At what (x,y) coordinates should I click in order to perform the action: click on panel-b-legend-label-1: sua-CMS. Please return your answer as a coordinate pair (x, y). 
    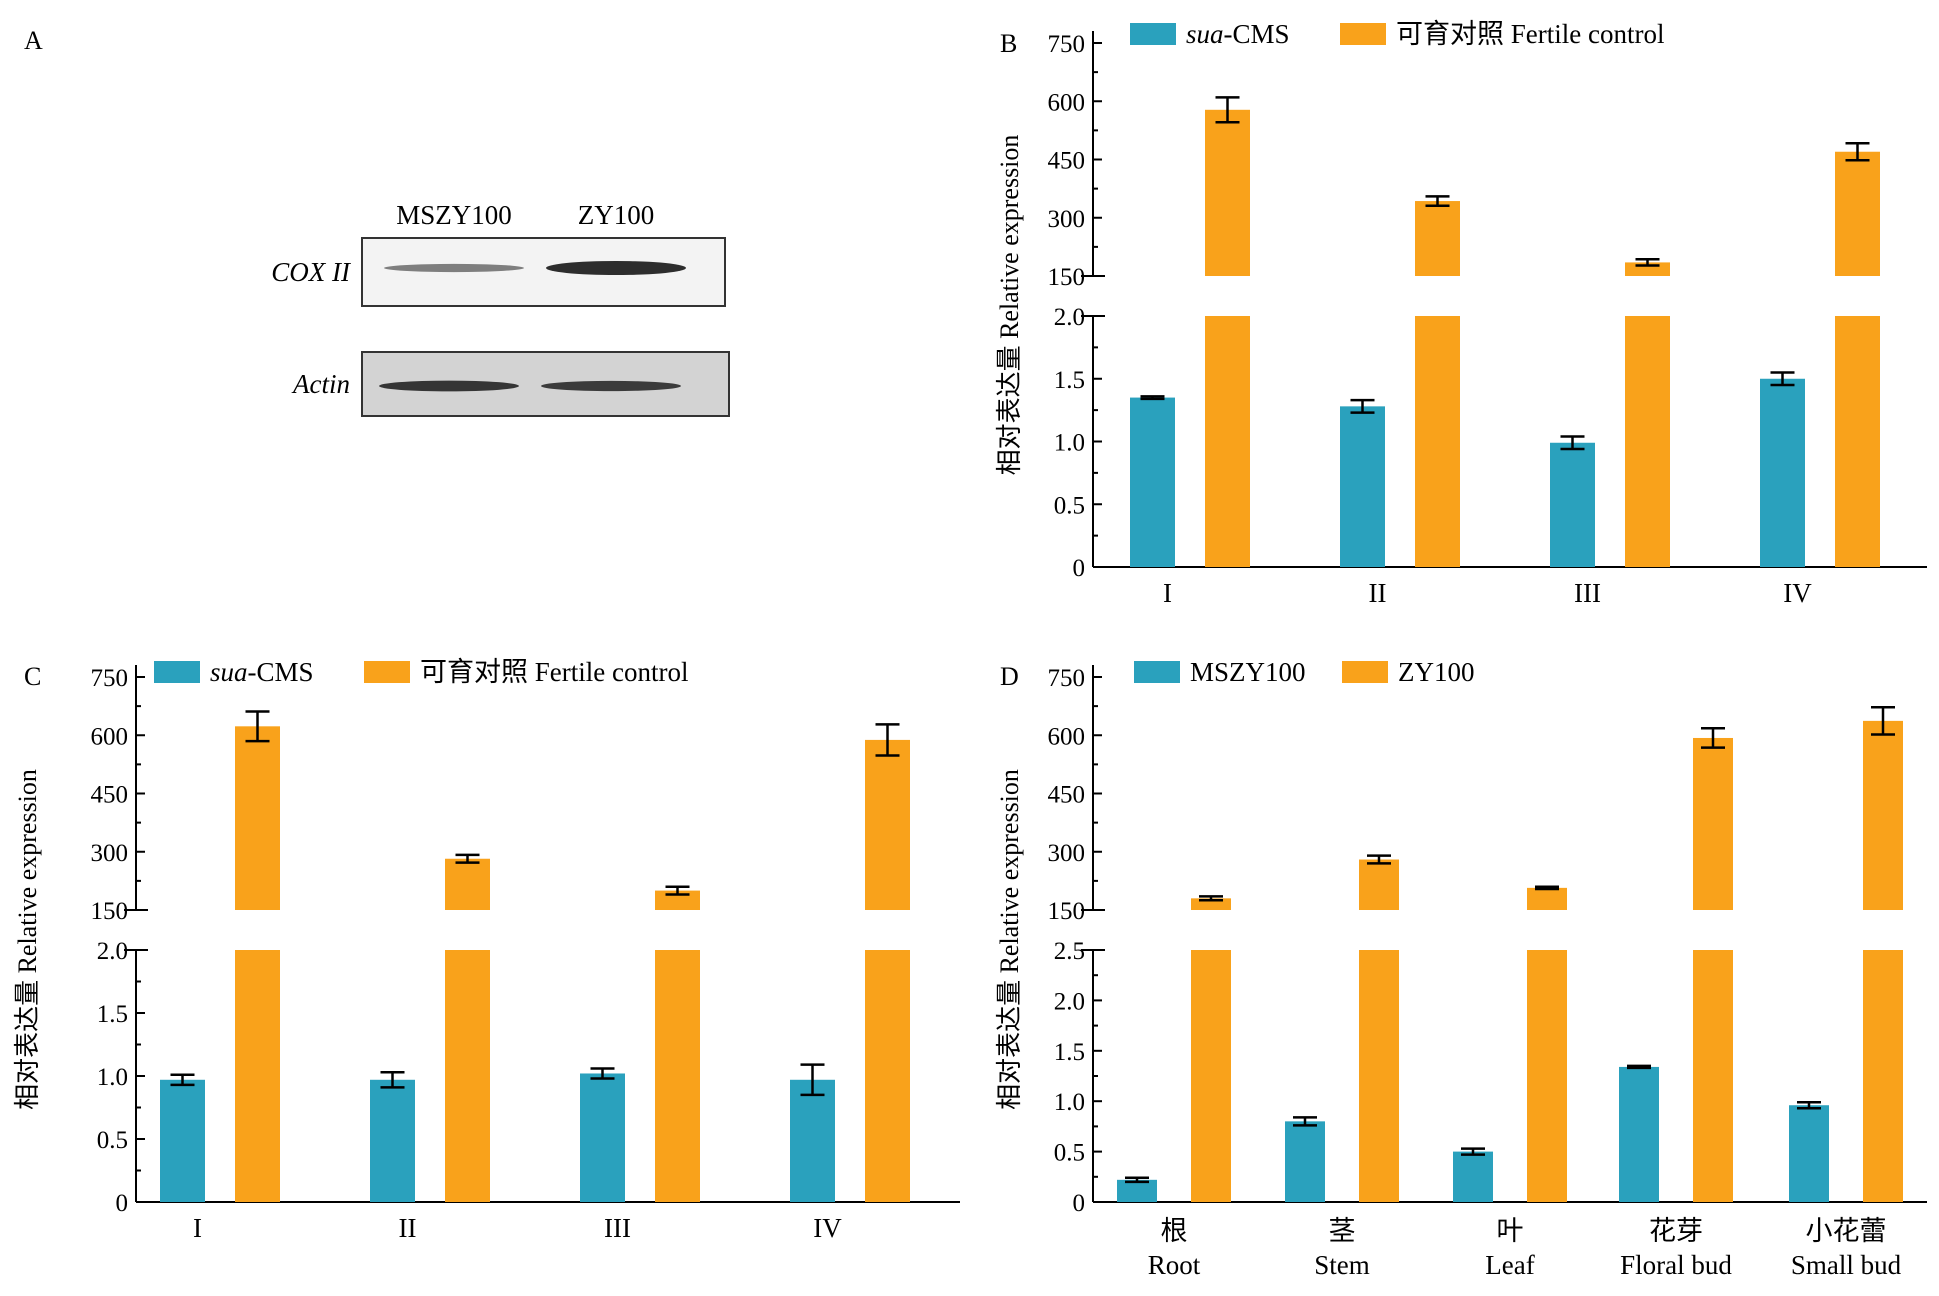
    Looking at the image, I should click on (1238, 34).